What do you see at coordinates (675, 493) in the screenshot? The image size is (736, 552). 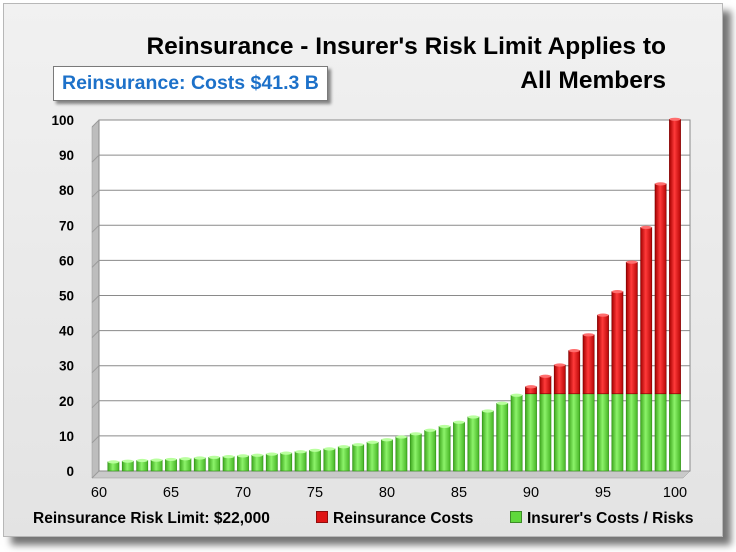 I see `x-tick-label: 100` at bounding box center [675, 493].